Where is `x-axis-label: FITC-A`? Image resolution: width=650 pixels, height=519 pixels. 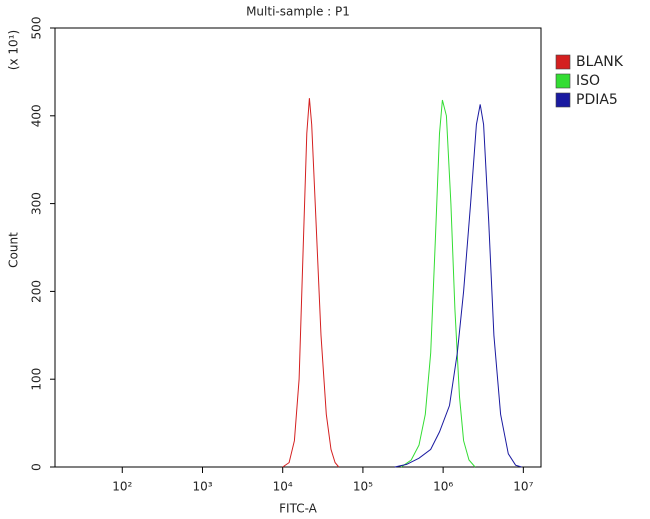
x-axis-label: FITC-A is located at coordinates (298, 509).